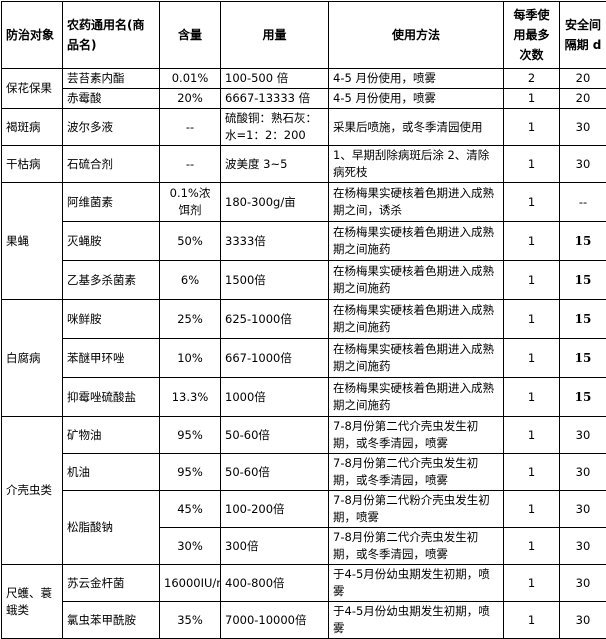 The width and height of the screenshot is (606, 639). I want to click on target-cell: 保花保果, so click(32, 89).